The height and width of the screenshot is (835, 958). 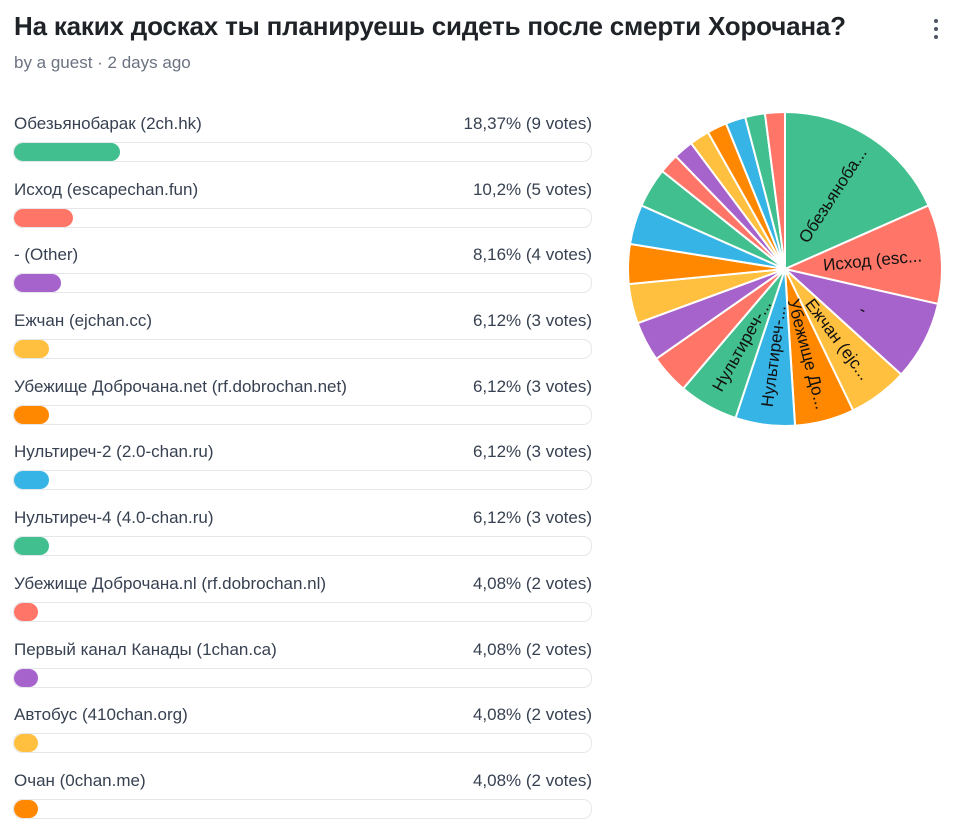 What do you see at coordinates (180, 386) in the screenshot?
I see `option-label: Убежище Доброчана.net (rf.dobrochan.net)` at bounding box center [180, 386].